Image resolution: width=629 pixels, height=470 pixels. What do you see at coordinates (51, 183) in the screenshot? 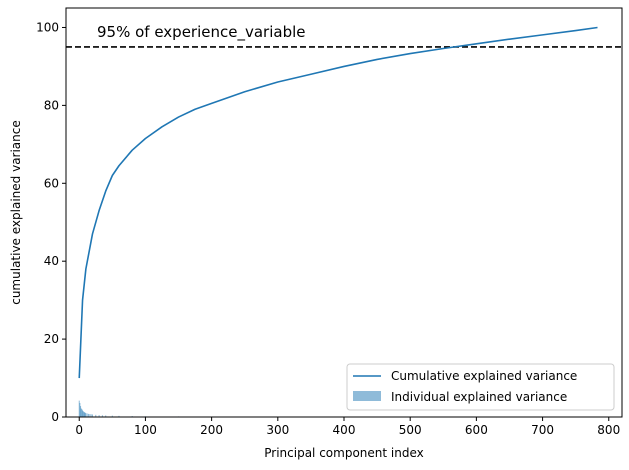
I see `y-tick-label: 60` at bounding box center [51, 183].